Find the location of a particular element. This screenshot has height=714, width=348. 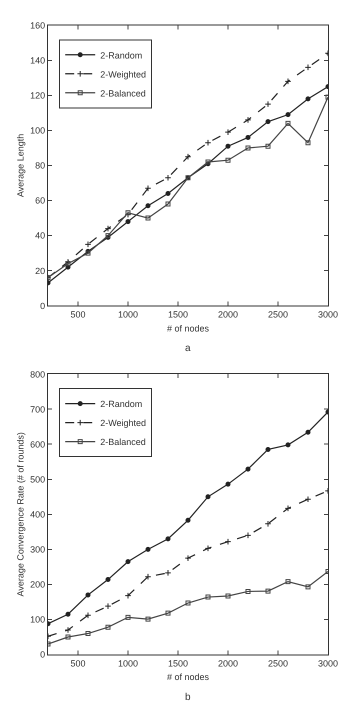

y-tick-label: 600 is located at coordinates (38, 444).